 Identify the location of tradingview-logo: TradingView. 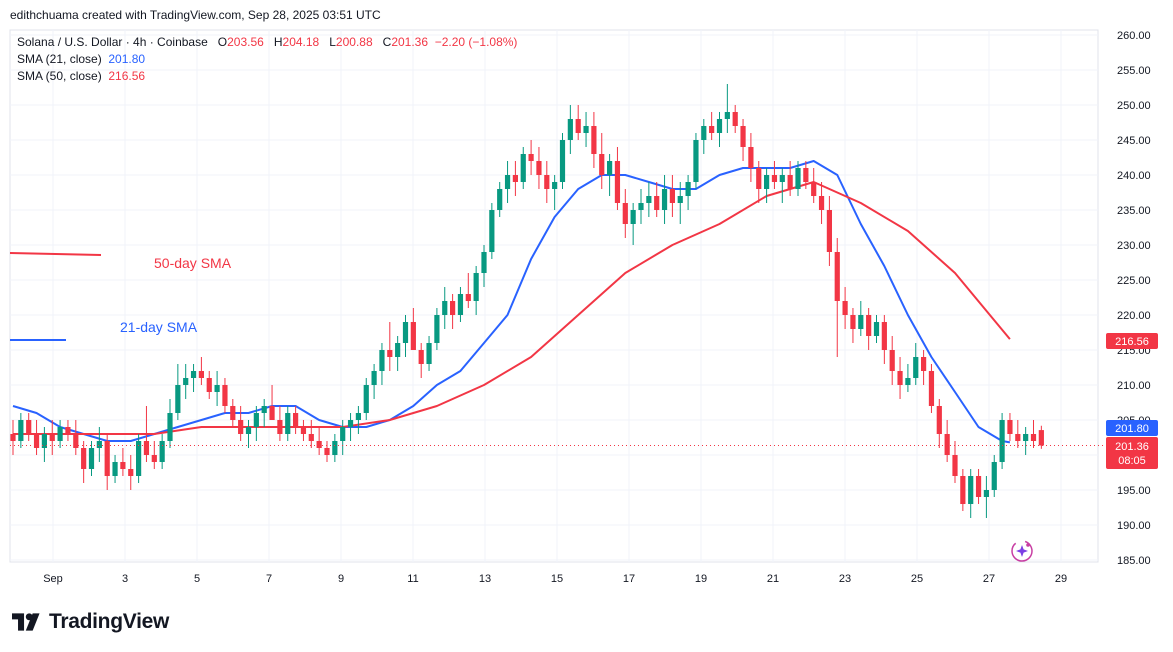
(90, 622).